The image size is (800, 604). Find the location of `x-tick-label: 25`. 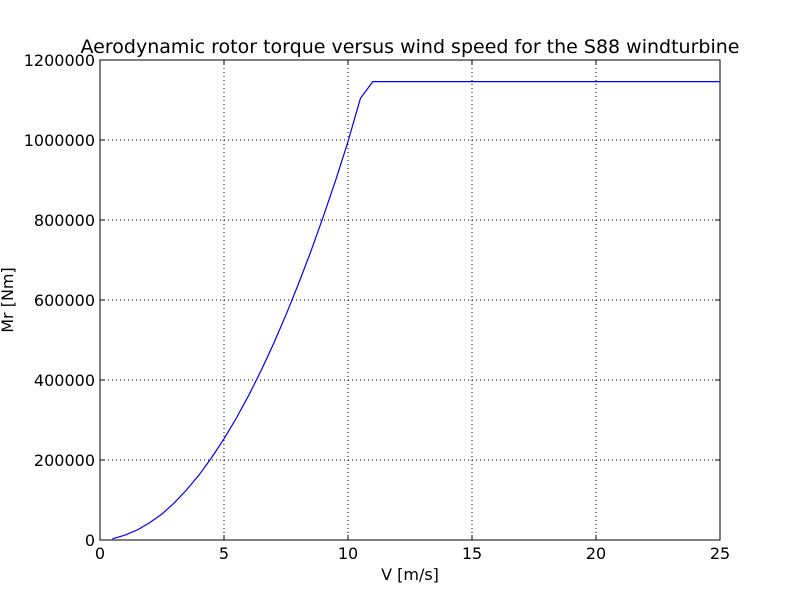

x-tick-label: 25 is located at coordinates (720, 553).